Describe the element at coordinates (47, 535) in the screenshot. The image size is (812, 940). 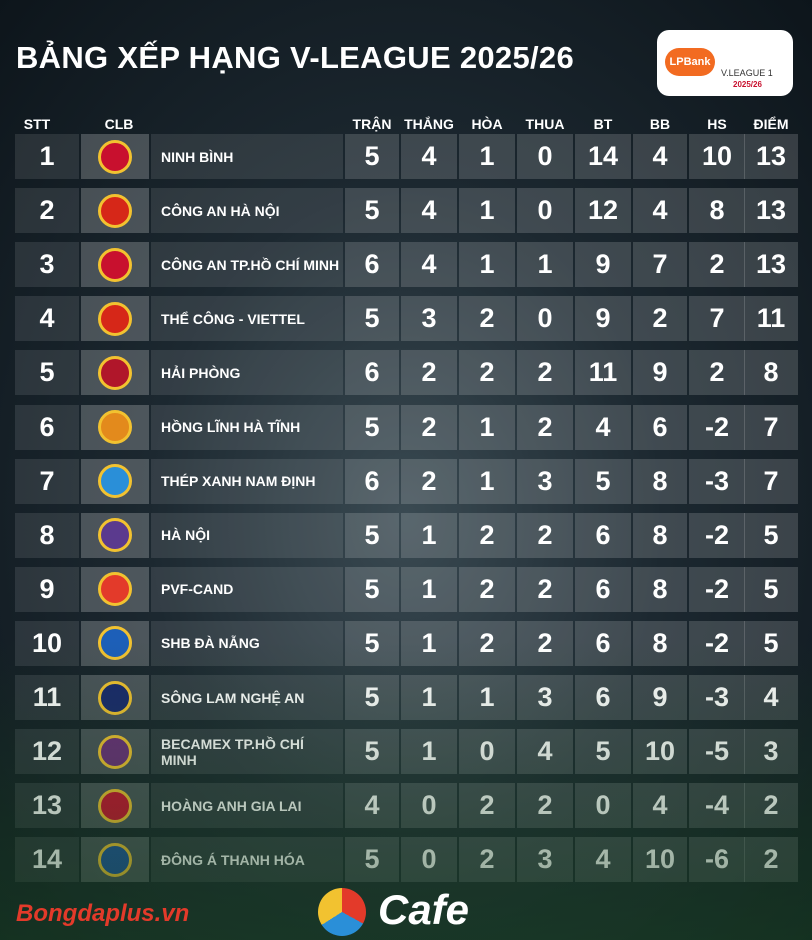
I see `rank: 8` at that location.